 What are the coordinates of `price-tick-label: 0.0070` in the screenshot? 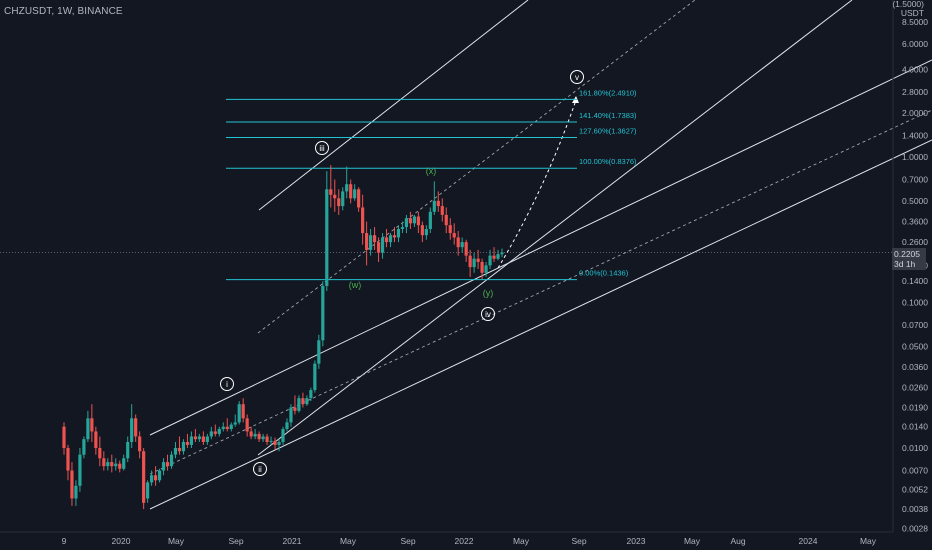 It's located at (915, 471).